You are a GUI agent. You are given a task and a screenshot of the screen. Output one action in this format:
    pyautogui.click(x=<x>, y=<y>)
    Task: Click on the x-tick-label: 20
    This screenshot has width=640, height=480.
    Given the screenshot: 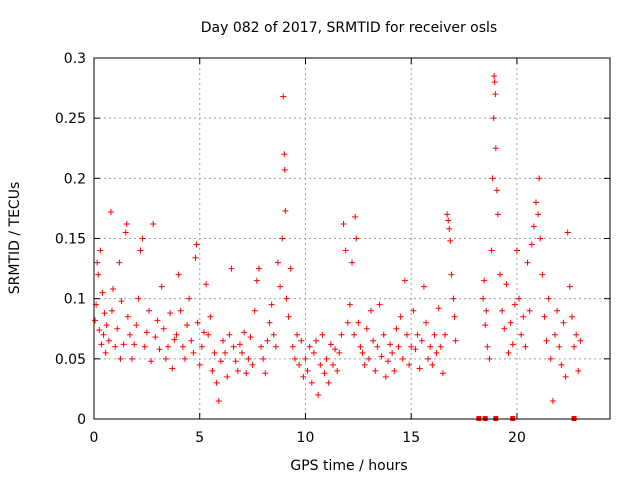 What is the action you would take?
    pyautogui.click(x=517, y=438)
    